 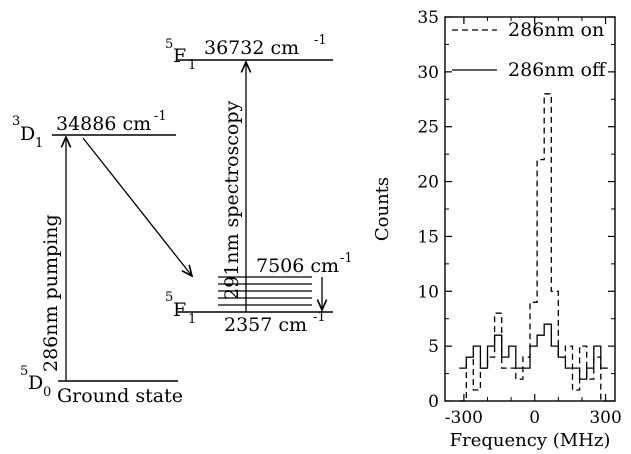 I want to click on f1-lower-term-mult: 5, so click(x=169, y=297).